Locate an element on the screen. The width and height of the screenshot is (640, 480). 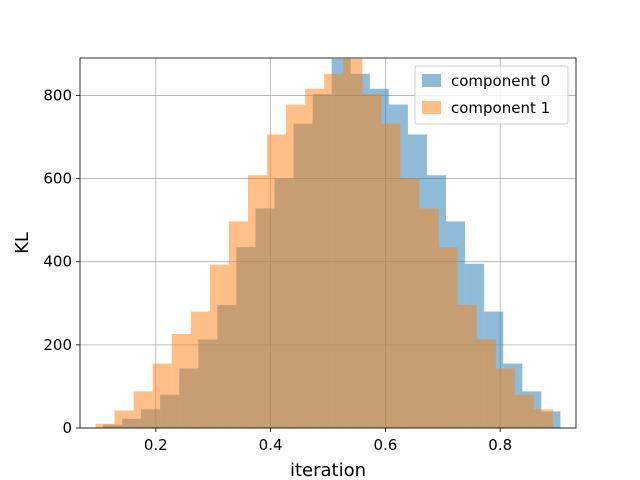
y-tick-label: 400 is located at coordinates (57, 262).